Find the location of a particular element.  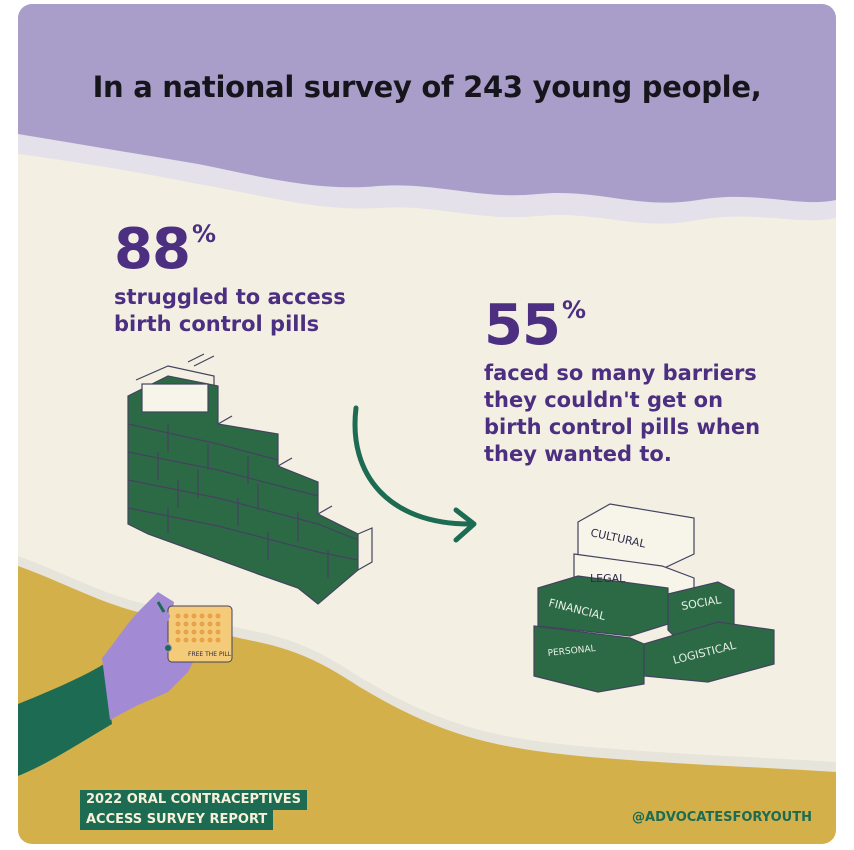

barrier-label-legal: LEGAL is located at coordinates (608, 578).